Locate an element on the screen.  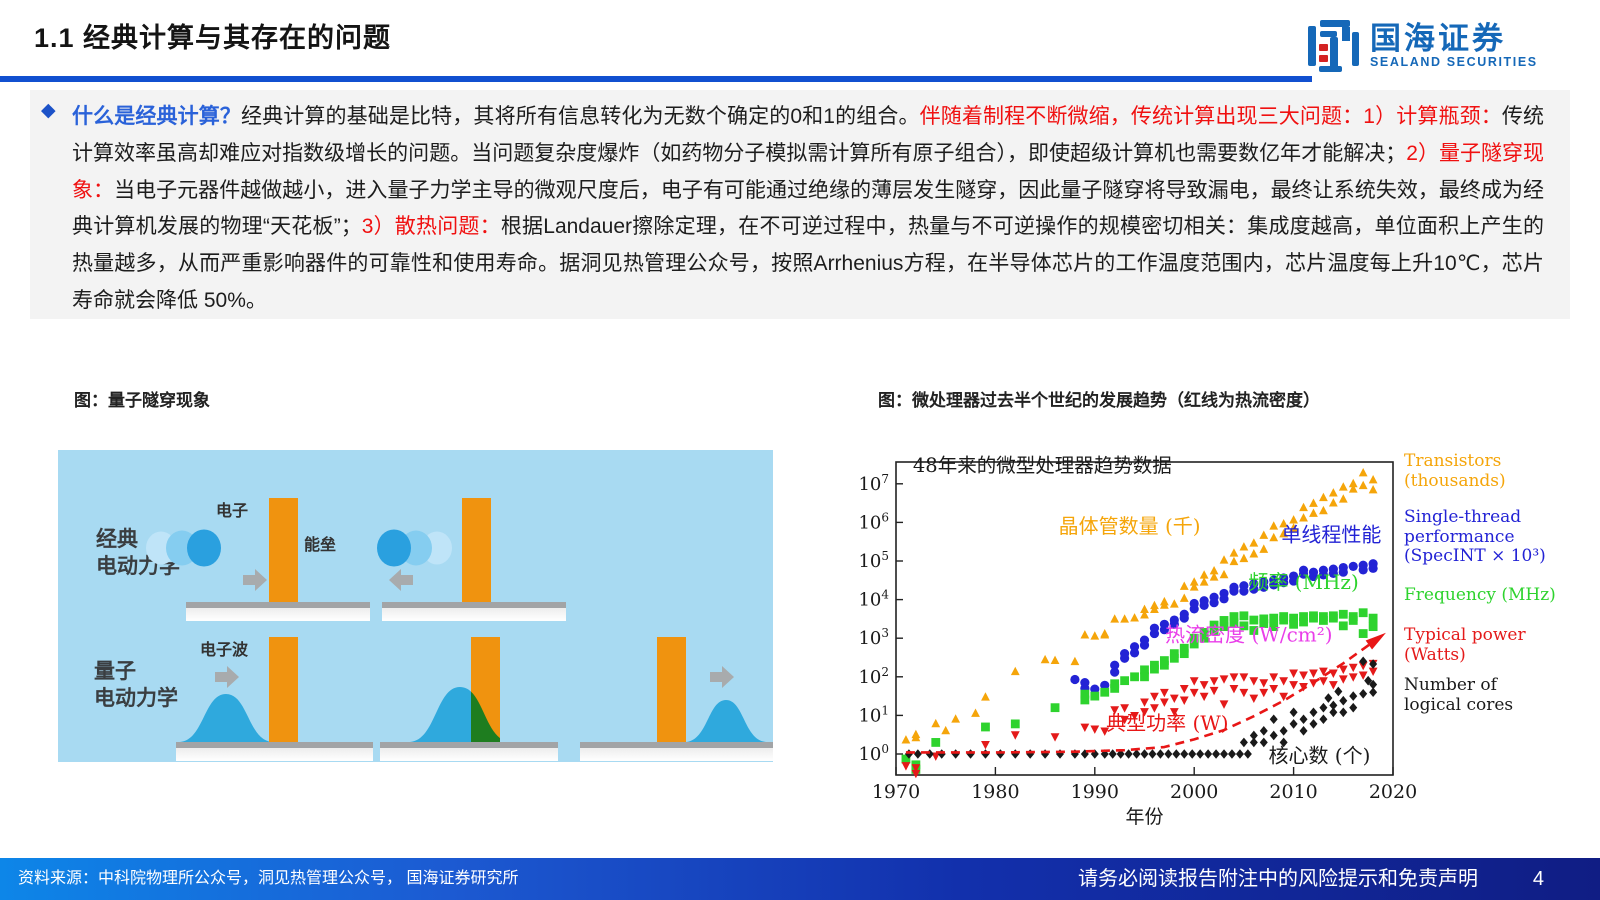
legend-line: Frequency (MHz) is located at coordinates (1480, 595).